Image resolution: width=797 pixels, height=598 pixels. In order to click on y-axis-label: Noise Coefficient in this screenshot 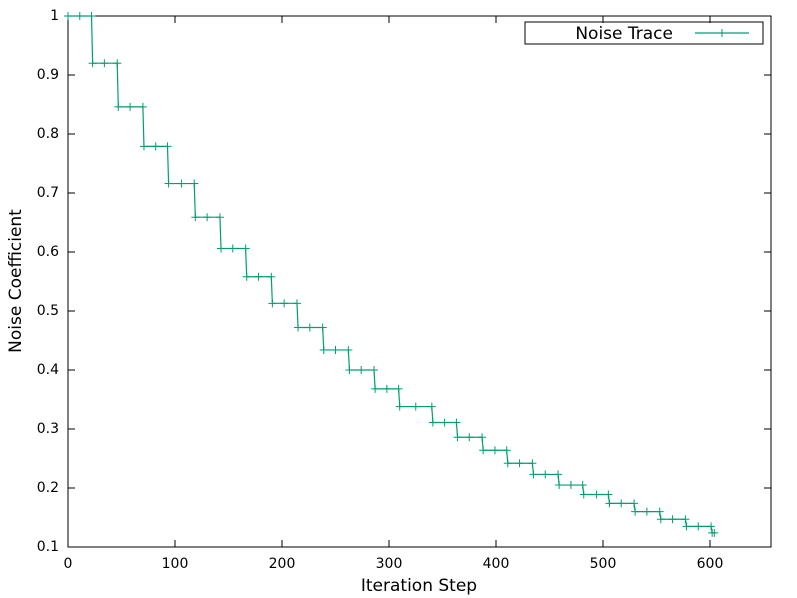, I will do `click(16, 281)`.